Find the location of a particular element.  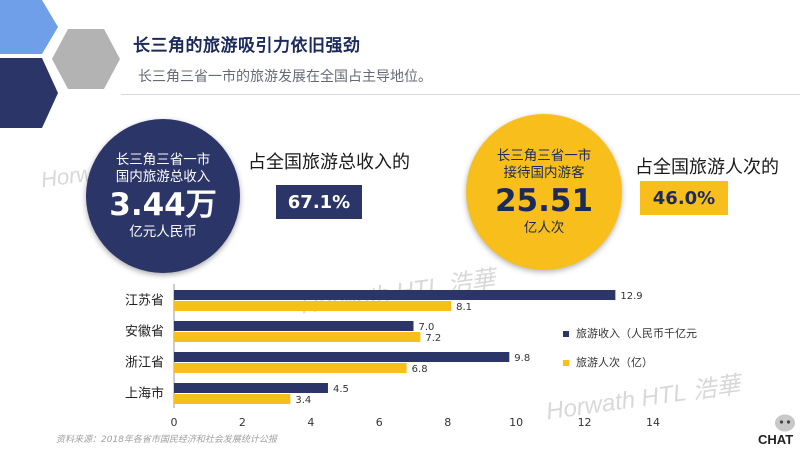

data-label: 7.0 is located at coordinates (427, 327).